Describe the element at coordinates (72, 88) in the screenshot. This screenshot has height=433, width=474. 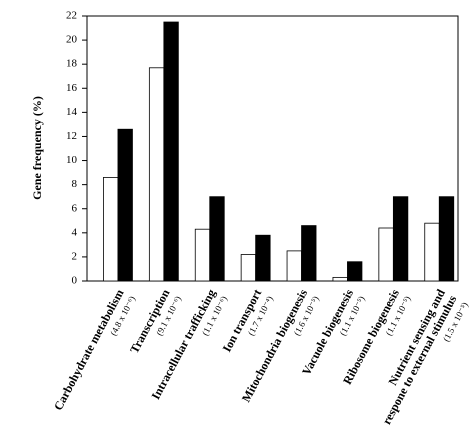
I see `y-tick-label: 16` at that location.